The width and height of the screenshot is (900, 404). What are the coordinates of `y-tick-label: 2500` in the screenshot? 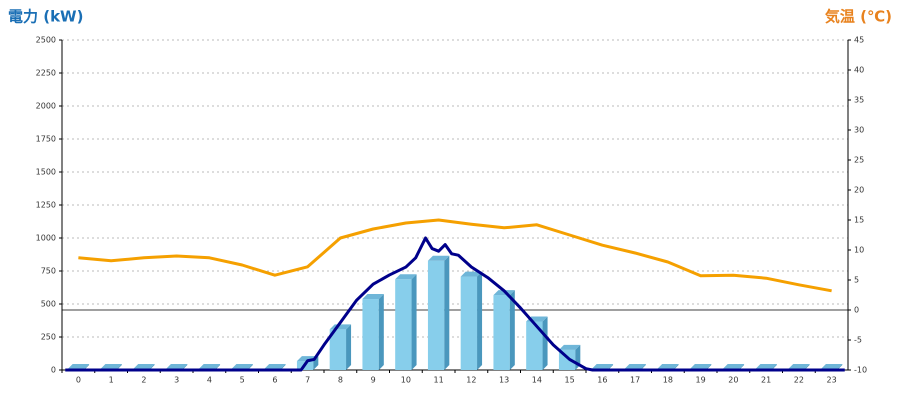 It's located at (46, 40).